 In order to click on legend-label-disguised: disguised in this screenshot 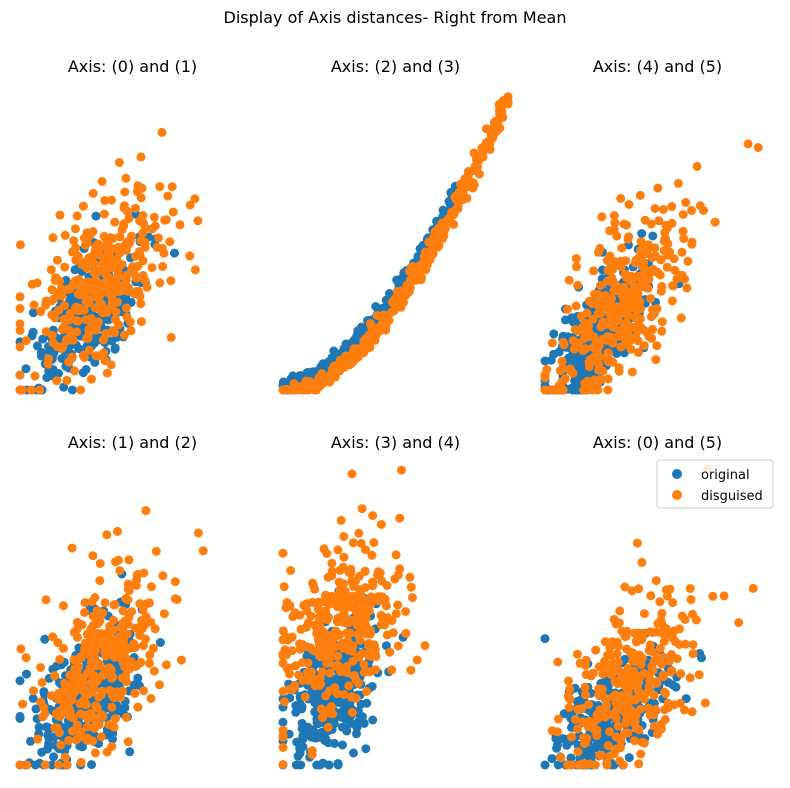, I will do `click(732, 496)`.